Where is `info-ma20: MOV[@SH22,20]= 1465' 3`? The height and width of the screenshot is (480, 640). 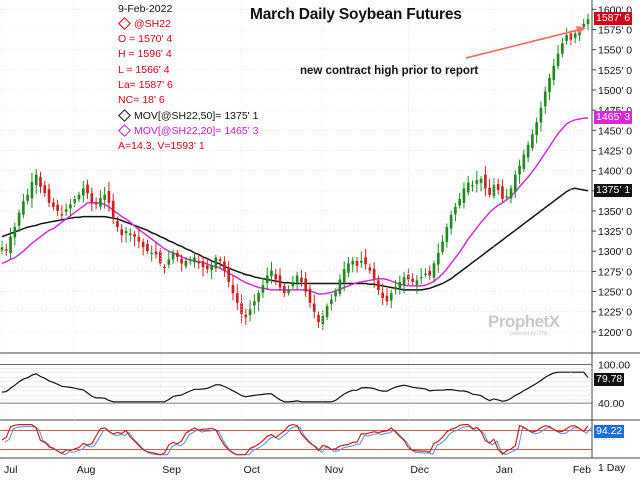
info-ma20: MOV[@SH22,20]= 1465' 3 is located at coordinates (196, 131).